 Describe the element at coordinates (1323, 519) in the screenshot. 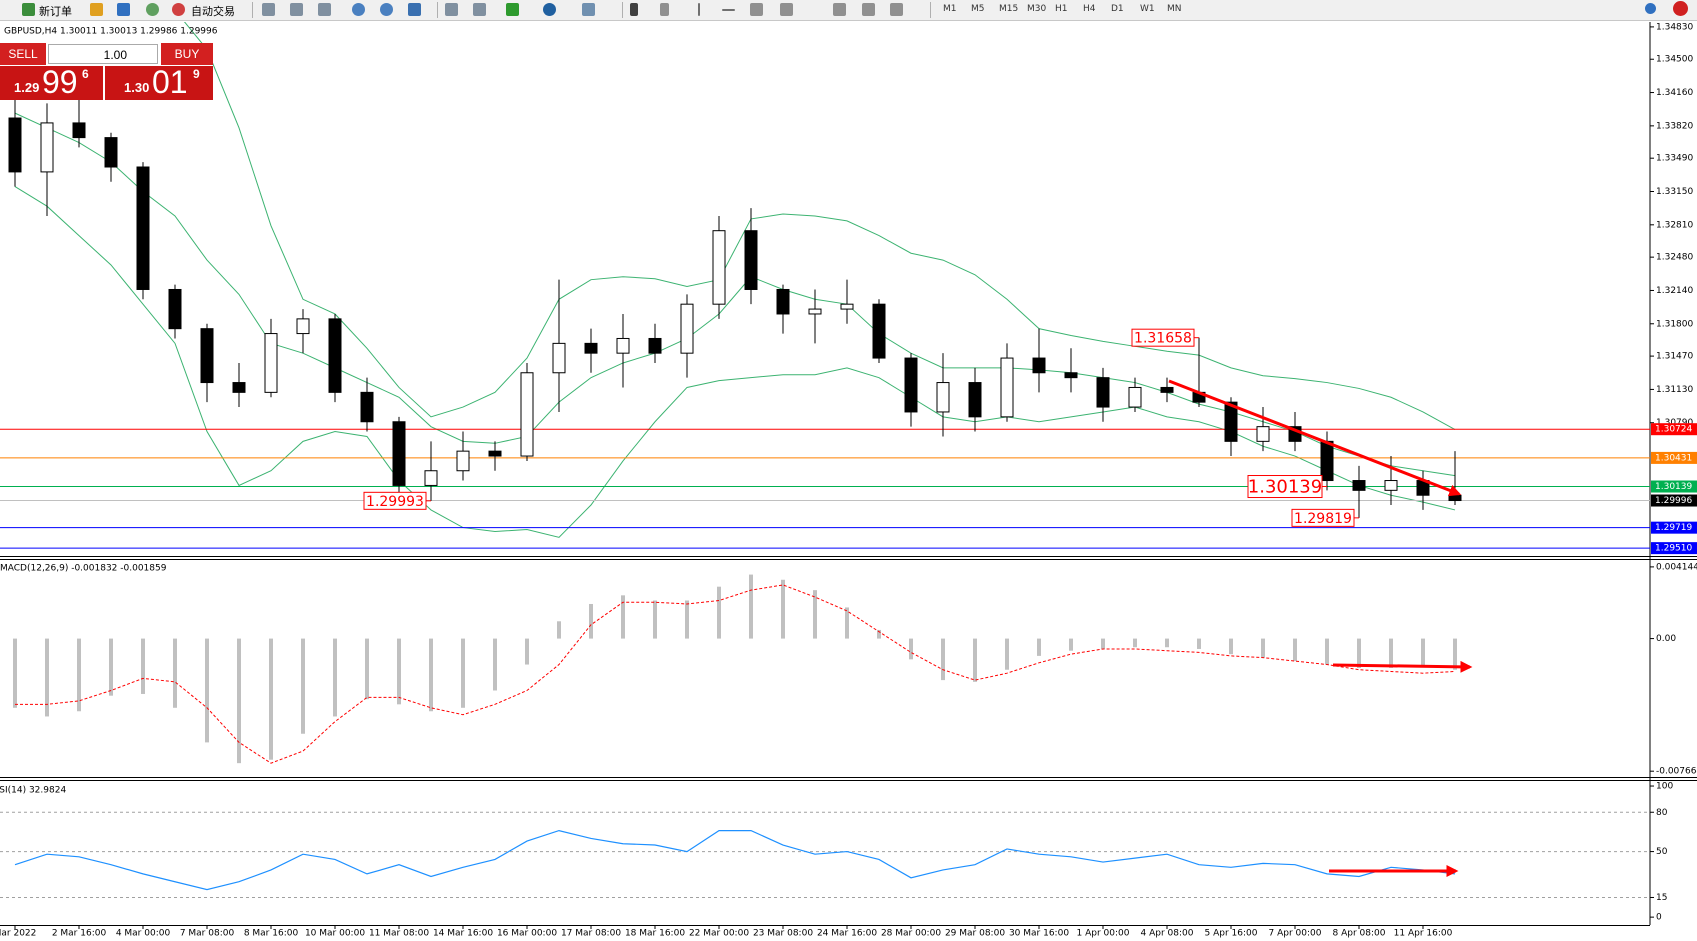

I see `price-label: 1.29819` at that location.